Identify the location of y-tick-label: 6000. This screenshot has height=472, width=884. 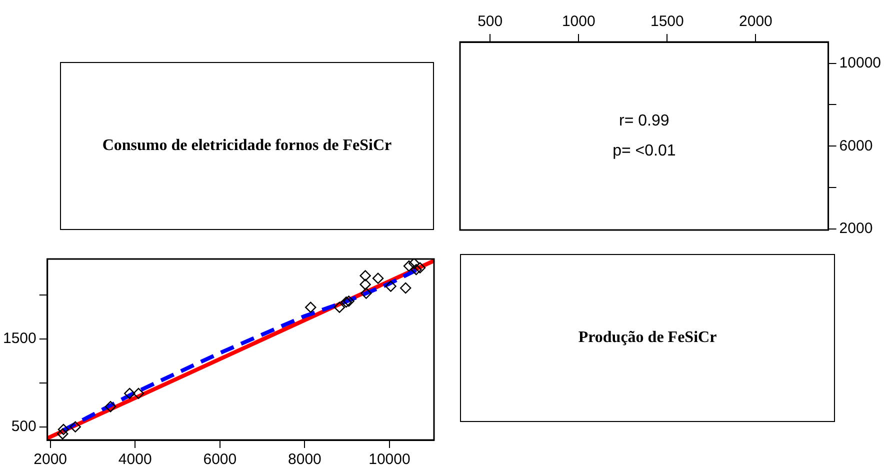
(856, 145).